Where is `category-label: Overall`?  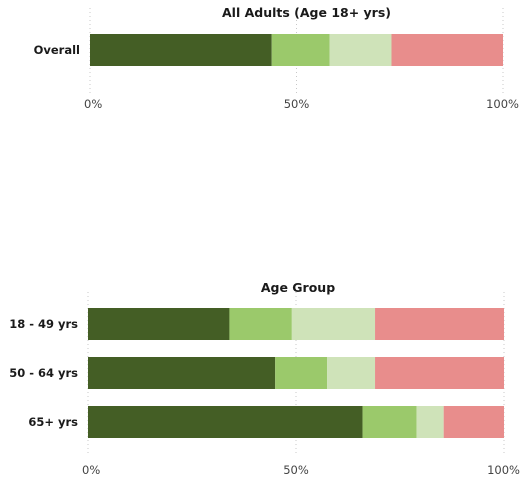 category-label: Overall is located at coordinates (57, 50).